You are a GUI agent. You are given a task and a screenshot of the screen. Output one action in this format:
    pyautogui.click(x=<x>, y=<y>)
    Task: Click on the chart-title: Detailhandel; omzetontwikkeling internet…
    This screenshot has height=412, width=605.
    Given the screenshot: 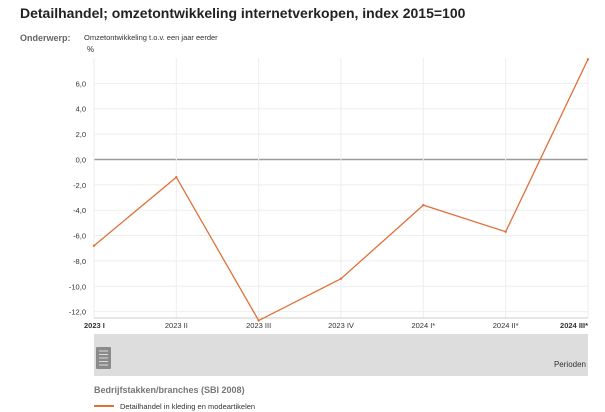 What is the action you would take?
    pyautogui.click(x=243, y=13)
    